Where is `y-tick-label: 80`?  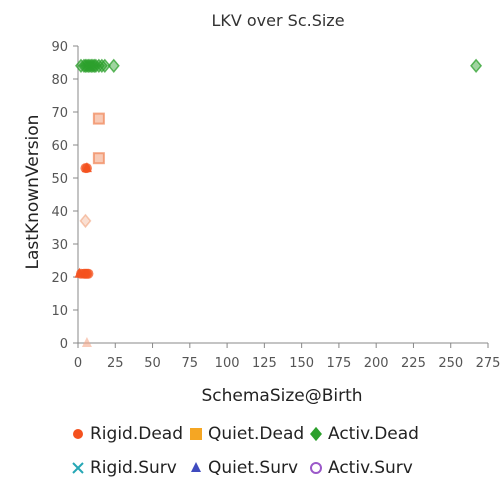
y-tick-label: 80 is located at coordinates (59, 80).